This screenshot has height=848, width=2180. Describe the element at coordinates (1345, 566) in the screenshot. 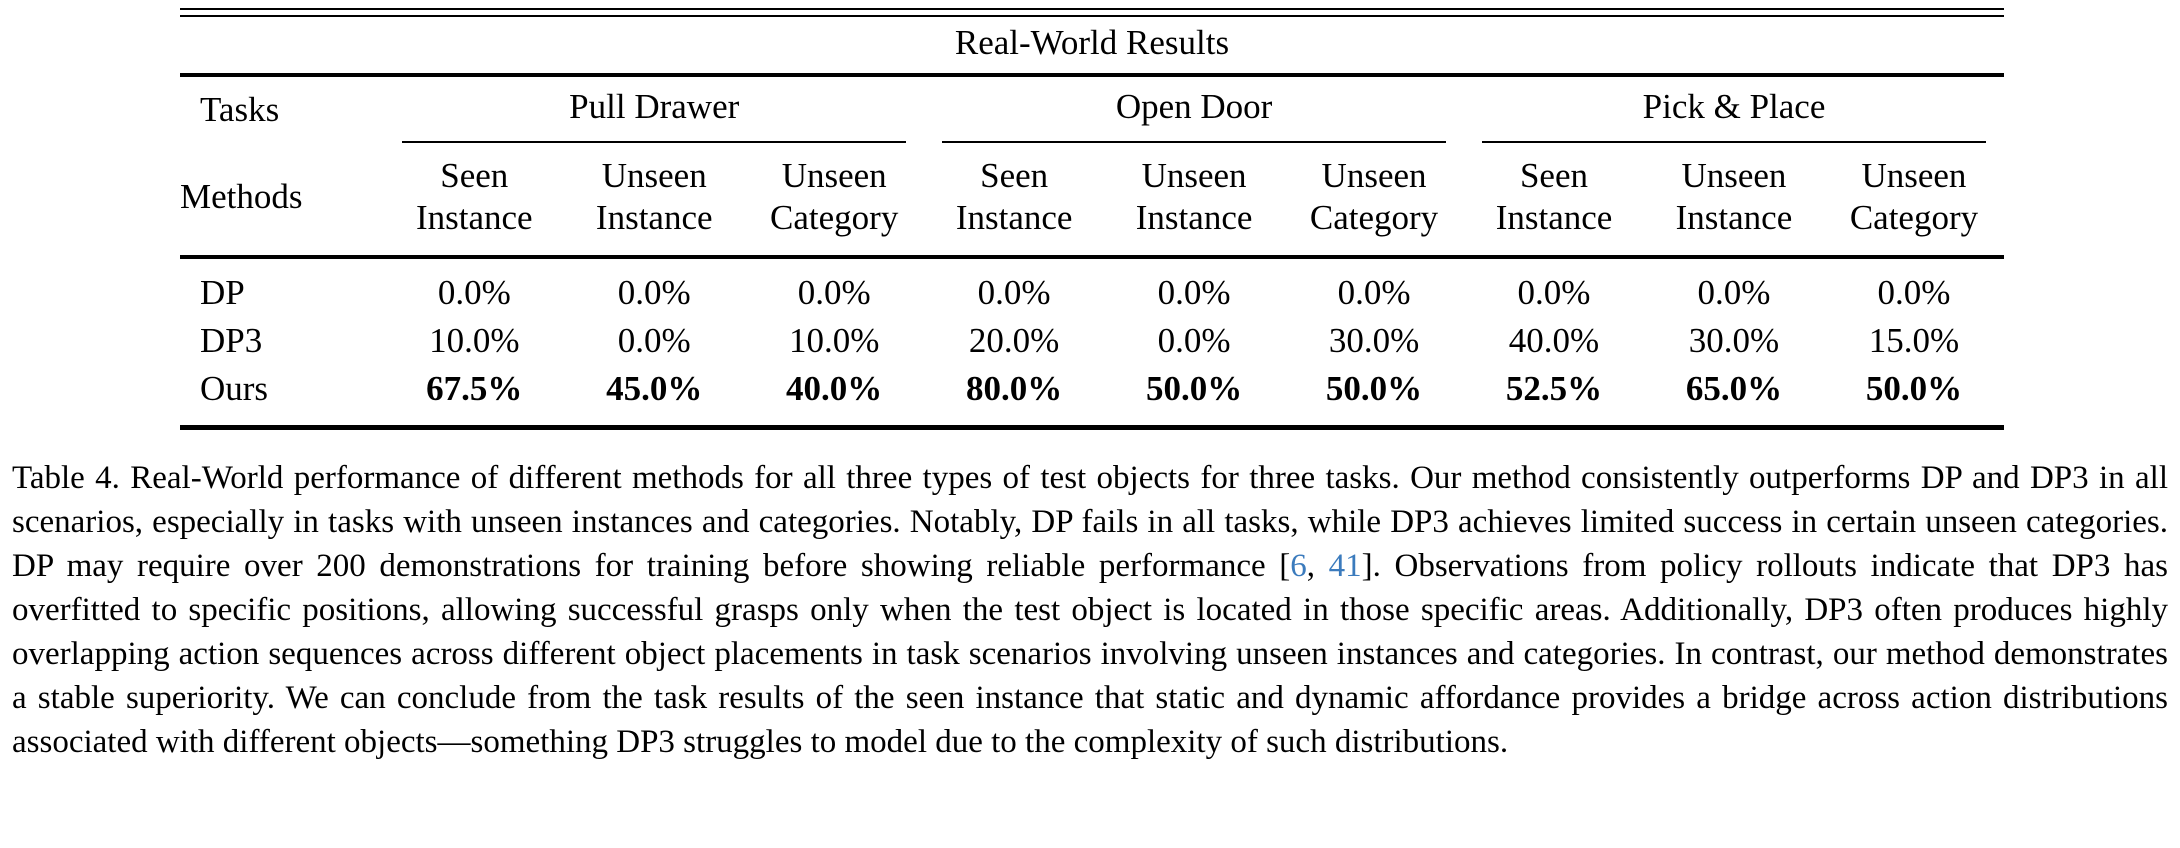

I see `citation-link-41: 41` at that location.